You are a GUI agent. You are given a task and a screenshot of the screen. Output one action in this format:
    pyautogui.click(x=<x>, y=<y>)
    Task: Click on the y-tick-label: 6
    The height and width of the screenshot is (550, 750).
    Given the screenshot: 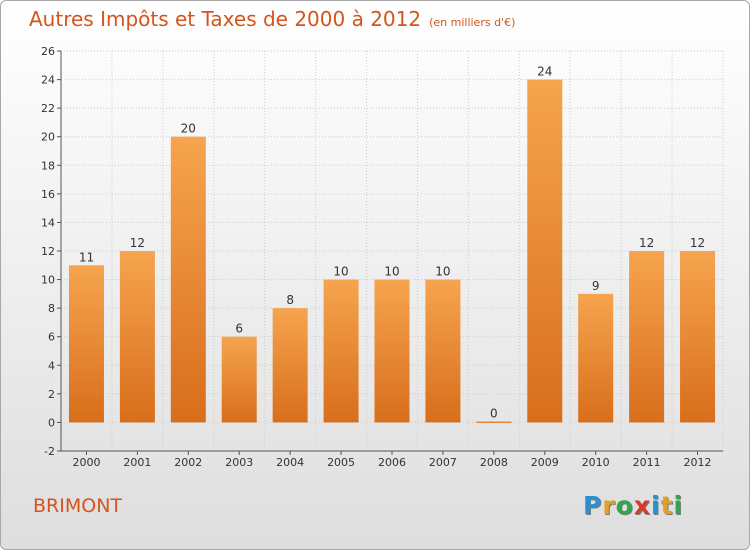 What is the action you would take?
    pyautogui.click(x=51, y=337)
    